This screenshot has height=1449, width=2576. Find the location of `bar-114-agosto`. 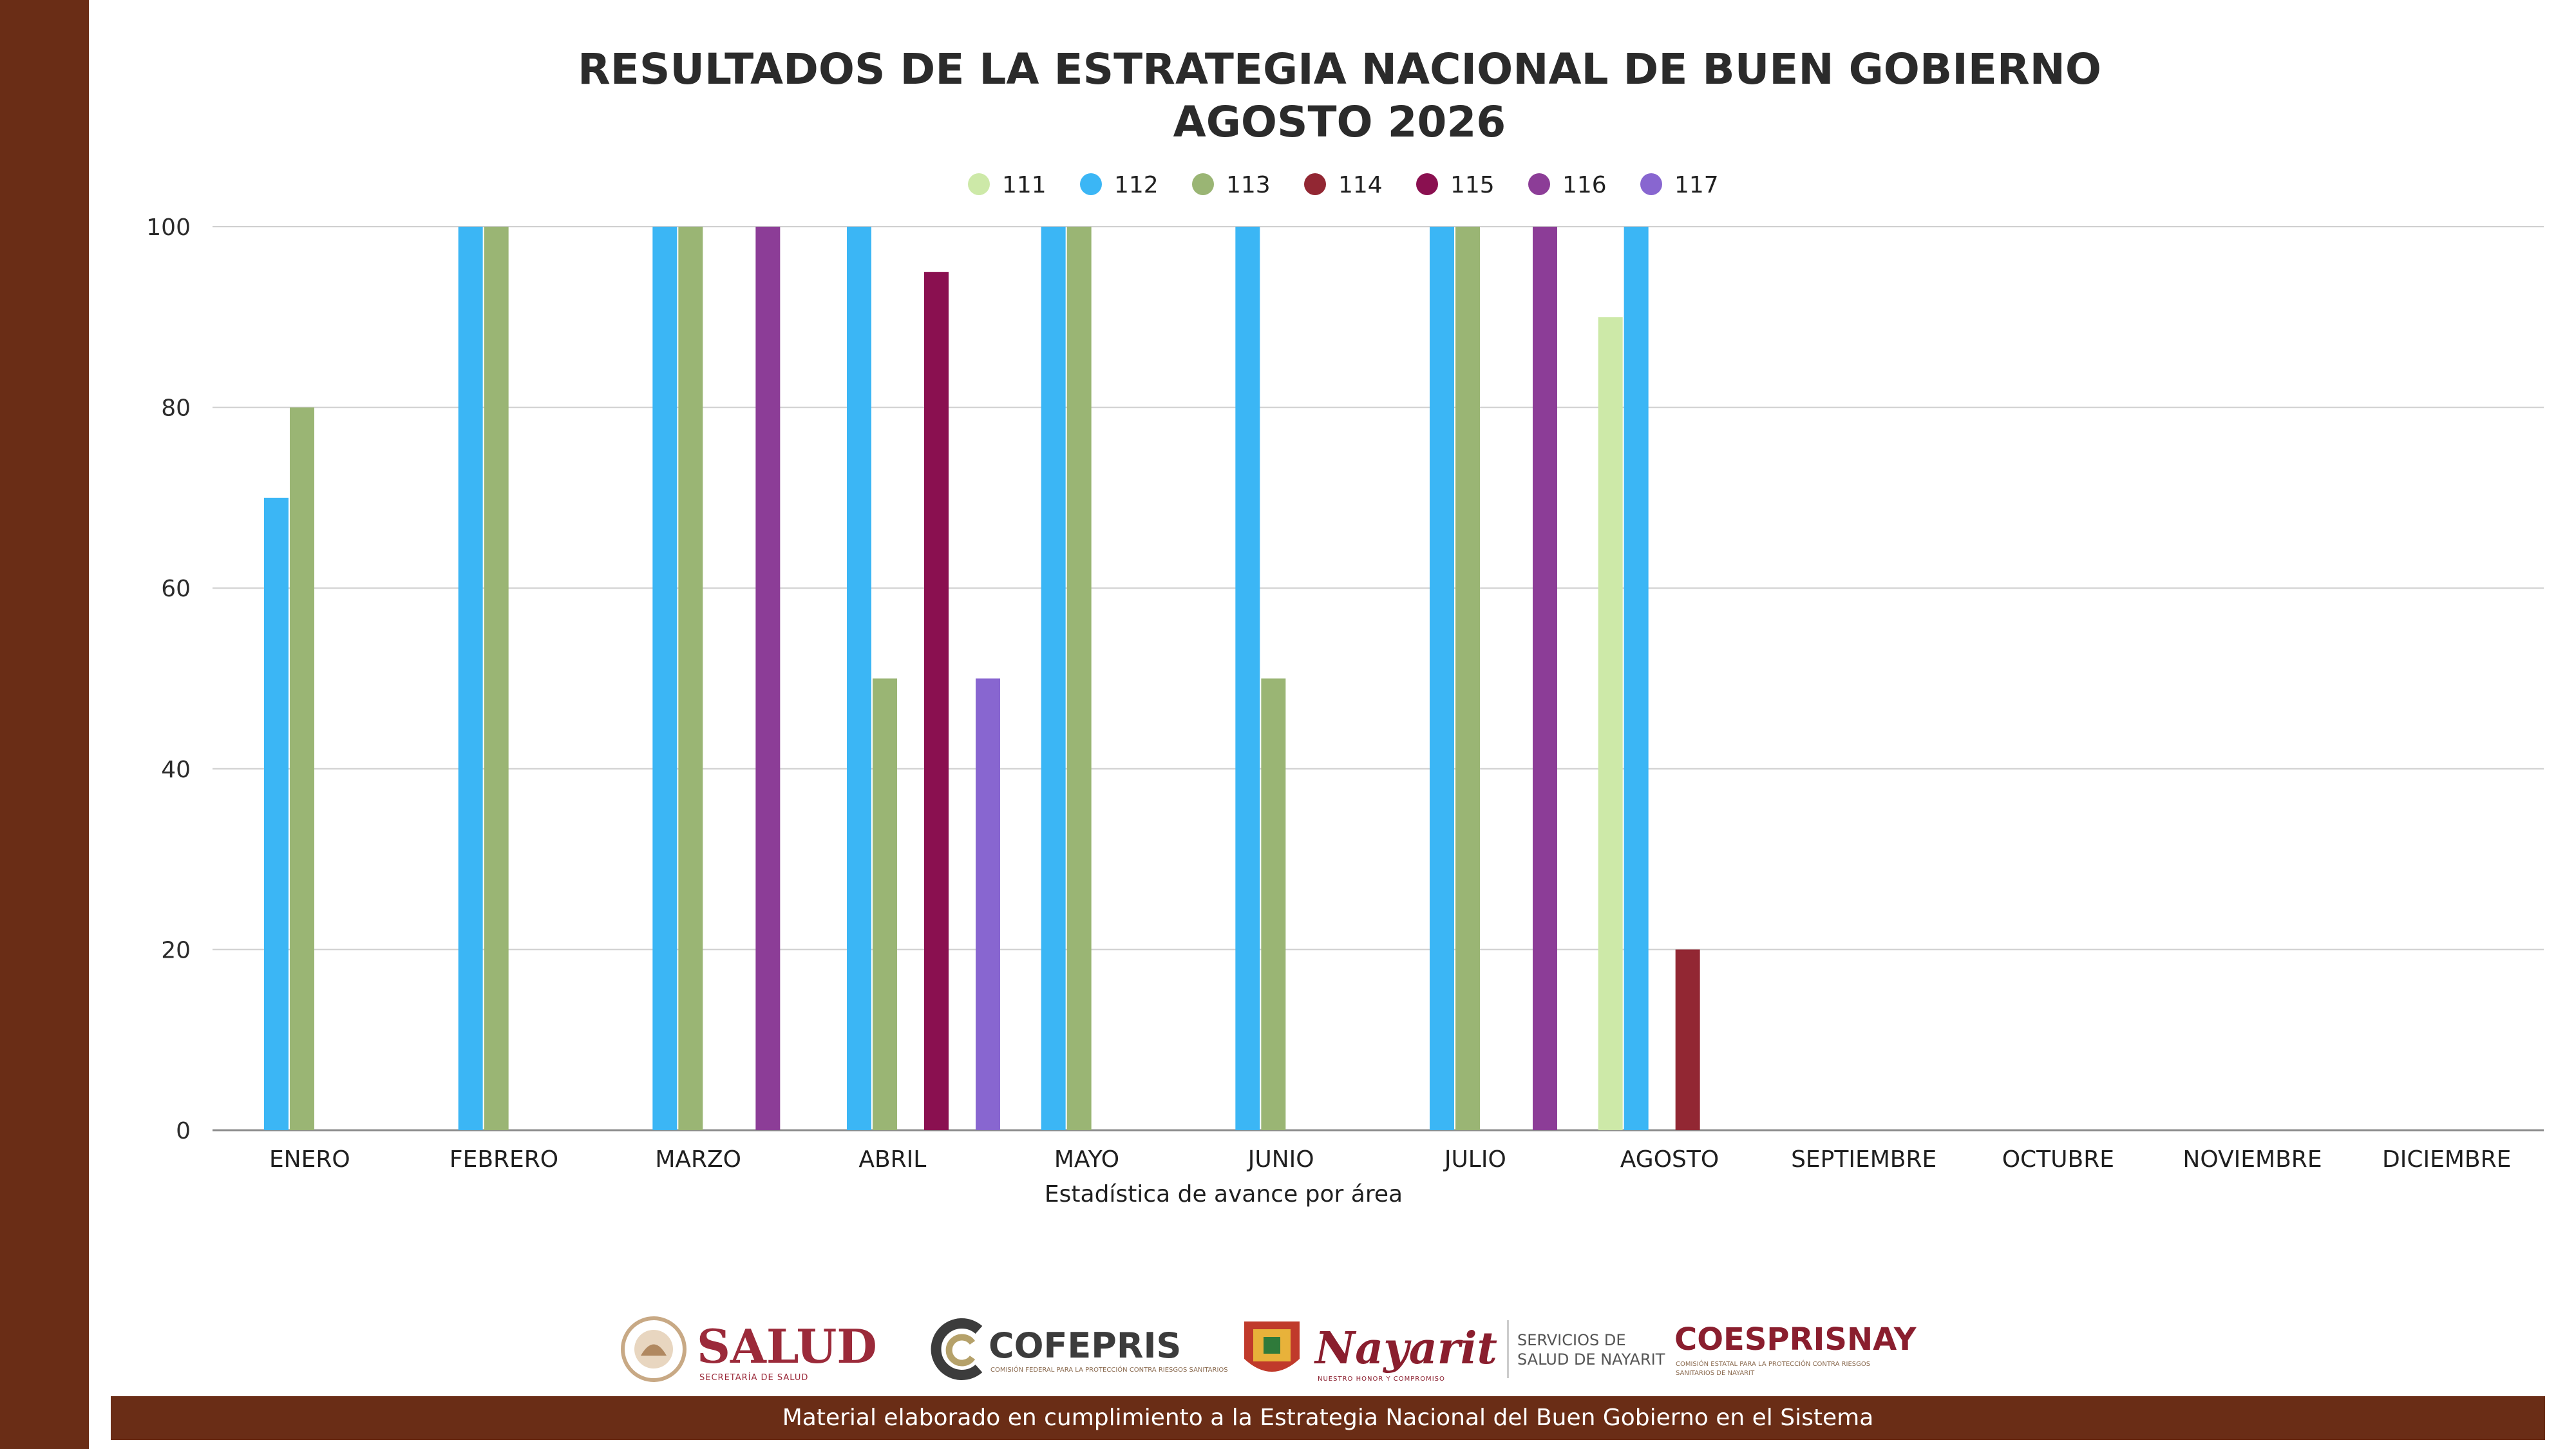

bar-114-agosto is located at coordinates (1688, 1039).